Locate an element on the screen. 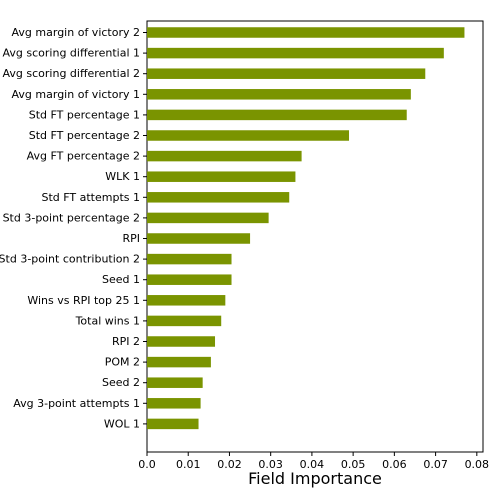 This screenshot has width=497, height=492. y-tick-label-19: WOL 1 is located at coordinates (122, 423).